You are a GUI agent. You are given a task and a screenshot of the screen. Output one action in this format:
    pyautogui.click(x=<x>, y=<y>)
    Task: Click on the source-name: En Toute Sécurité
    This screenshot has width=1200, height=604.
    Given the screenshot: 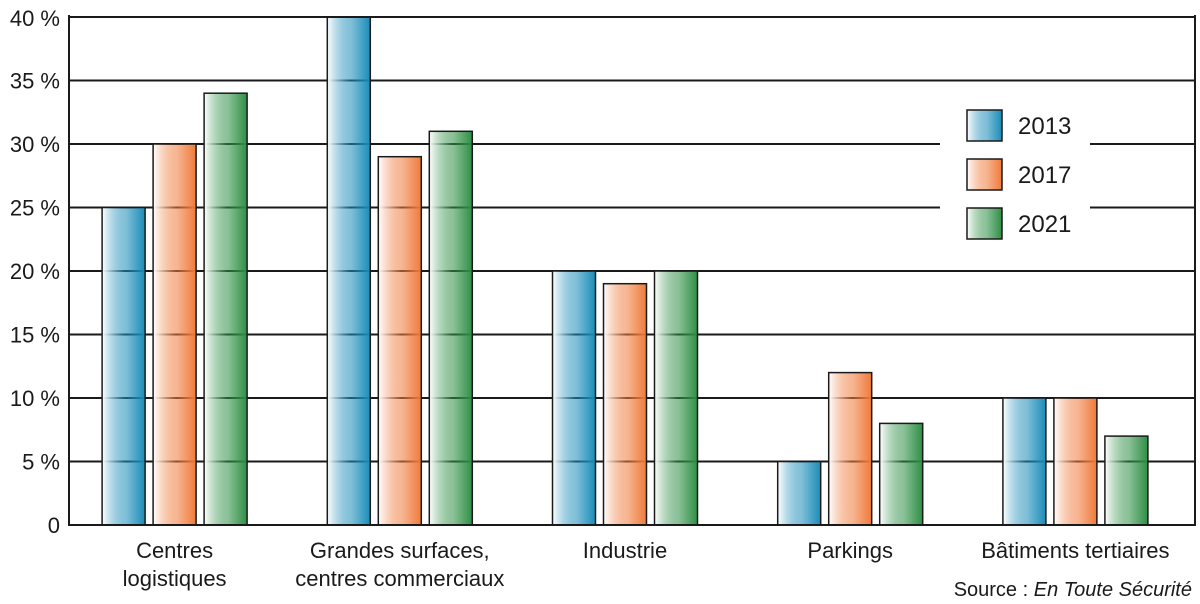 What is the action you would take?
    pyautogui.click(x=1113, y=590)
    